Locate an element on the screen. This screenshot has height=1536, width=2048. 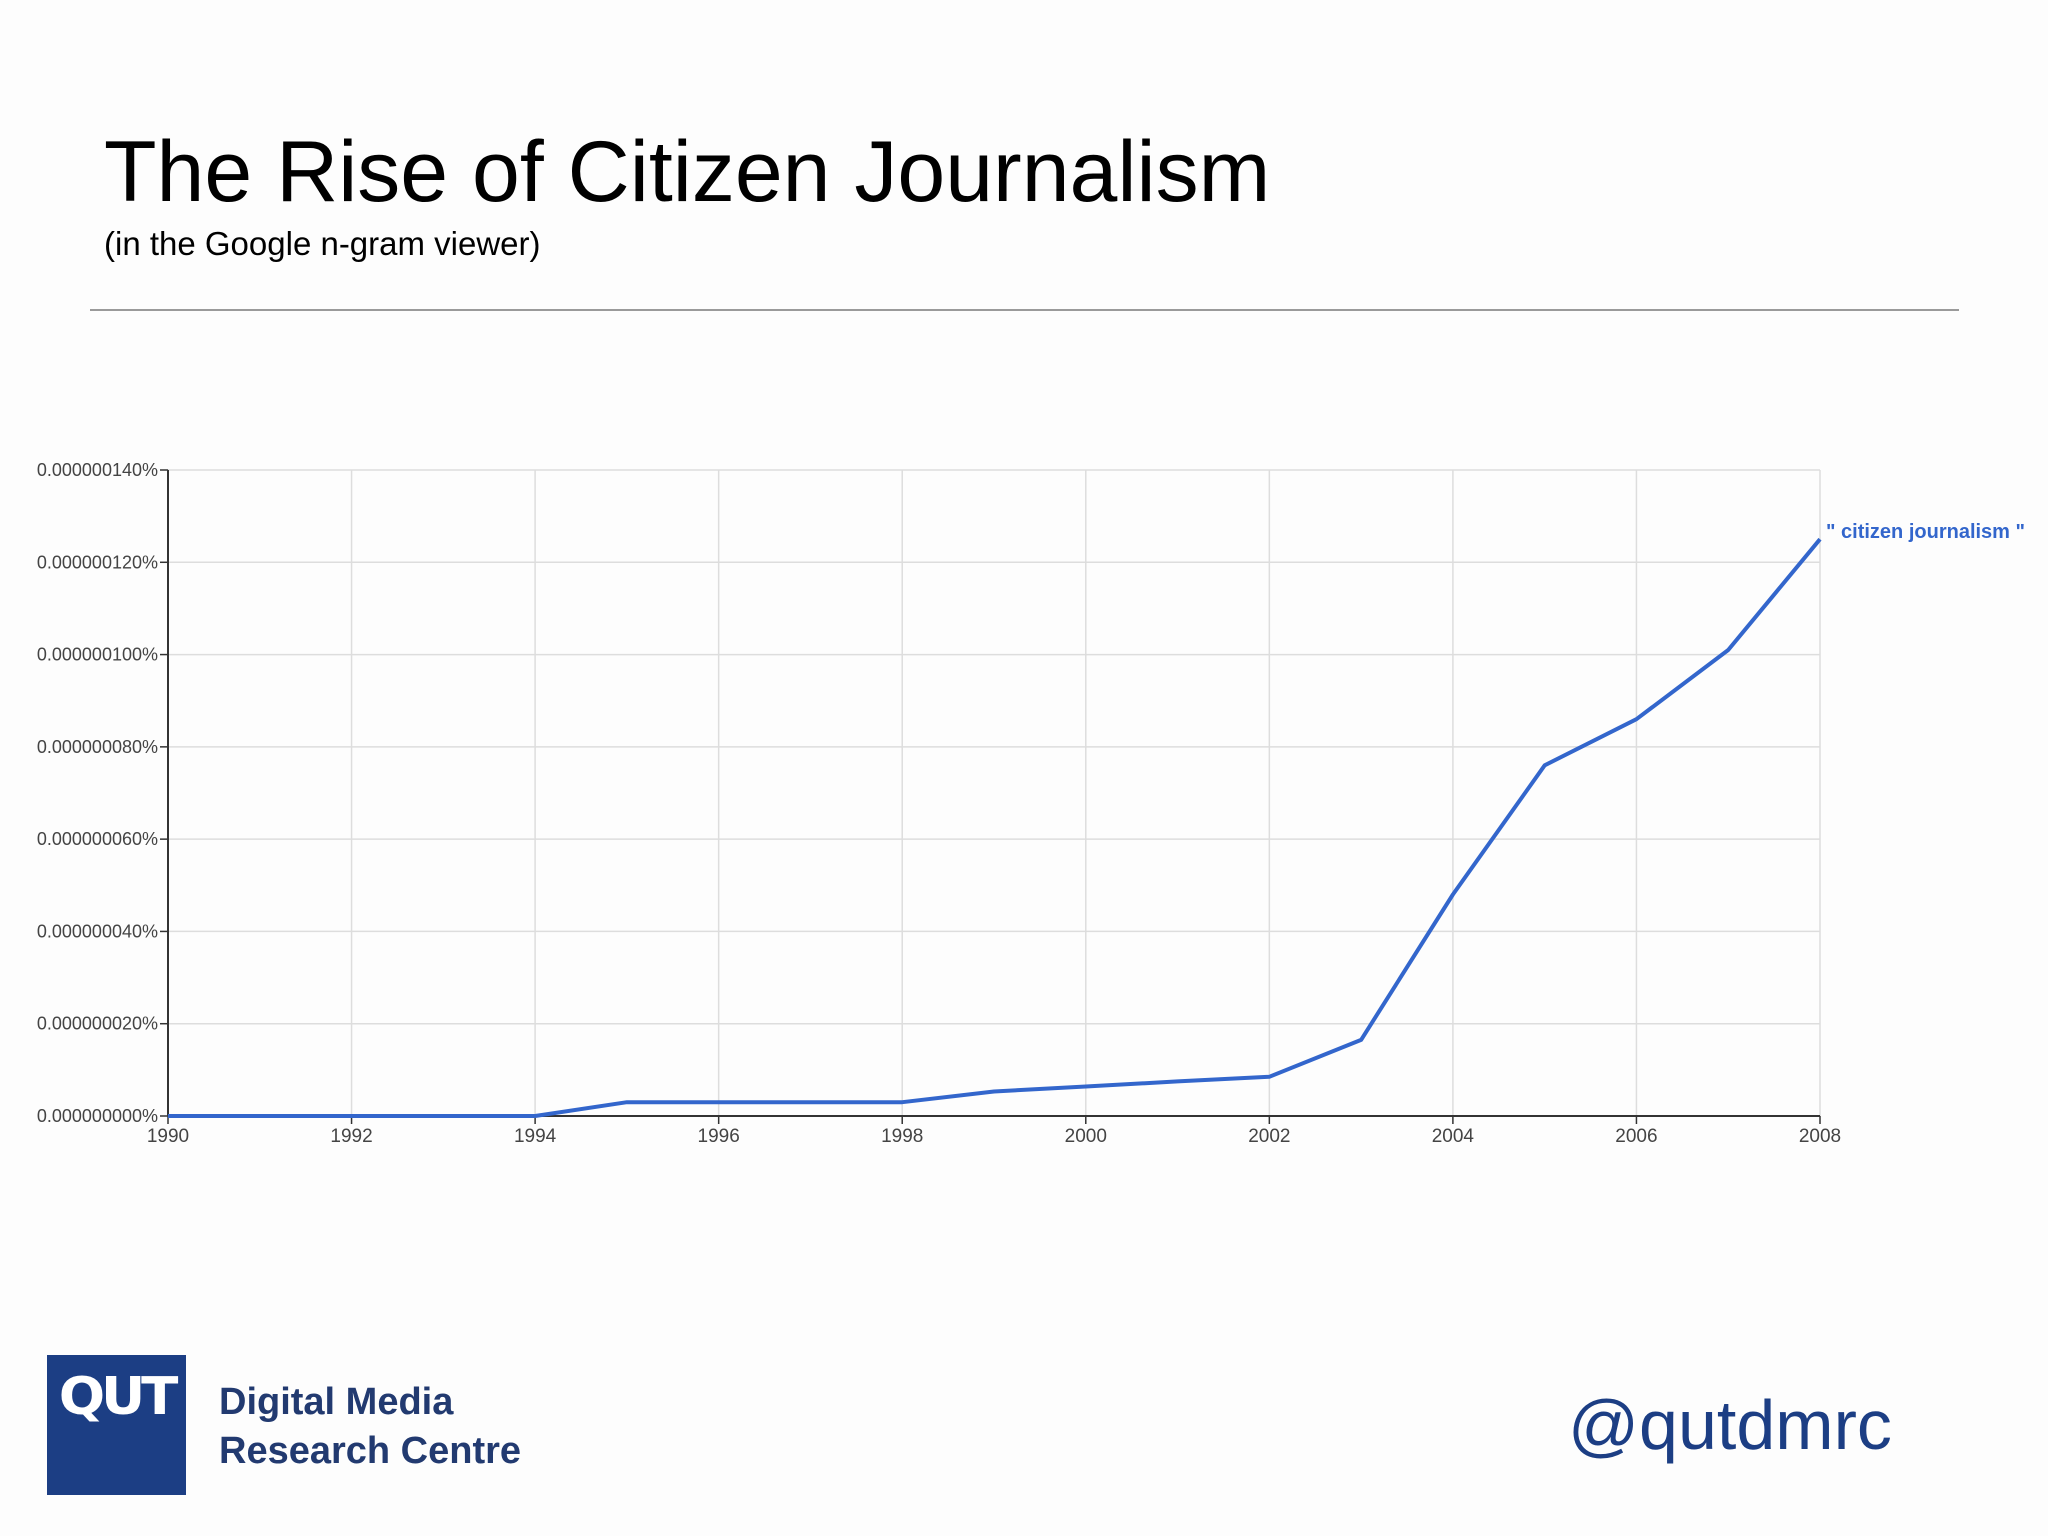
x-tick-label: 1994 is located at coordinates (535, 1136).